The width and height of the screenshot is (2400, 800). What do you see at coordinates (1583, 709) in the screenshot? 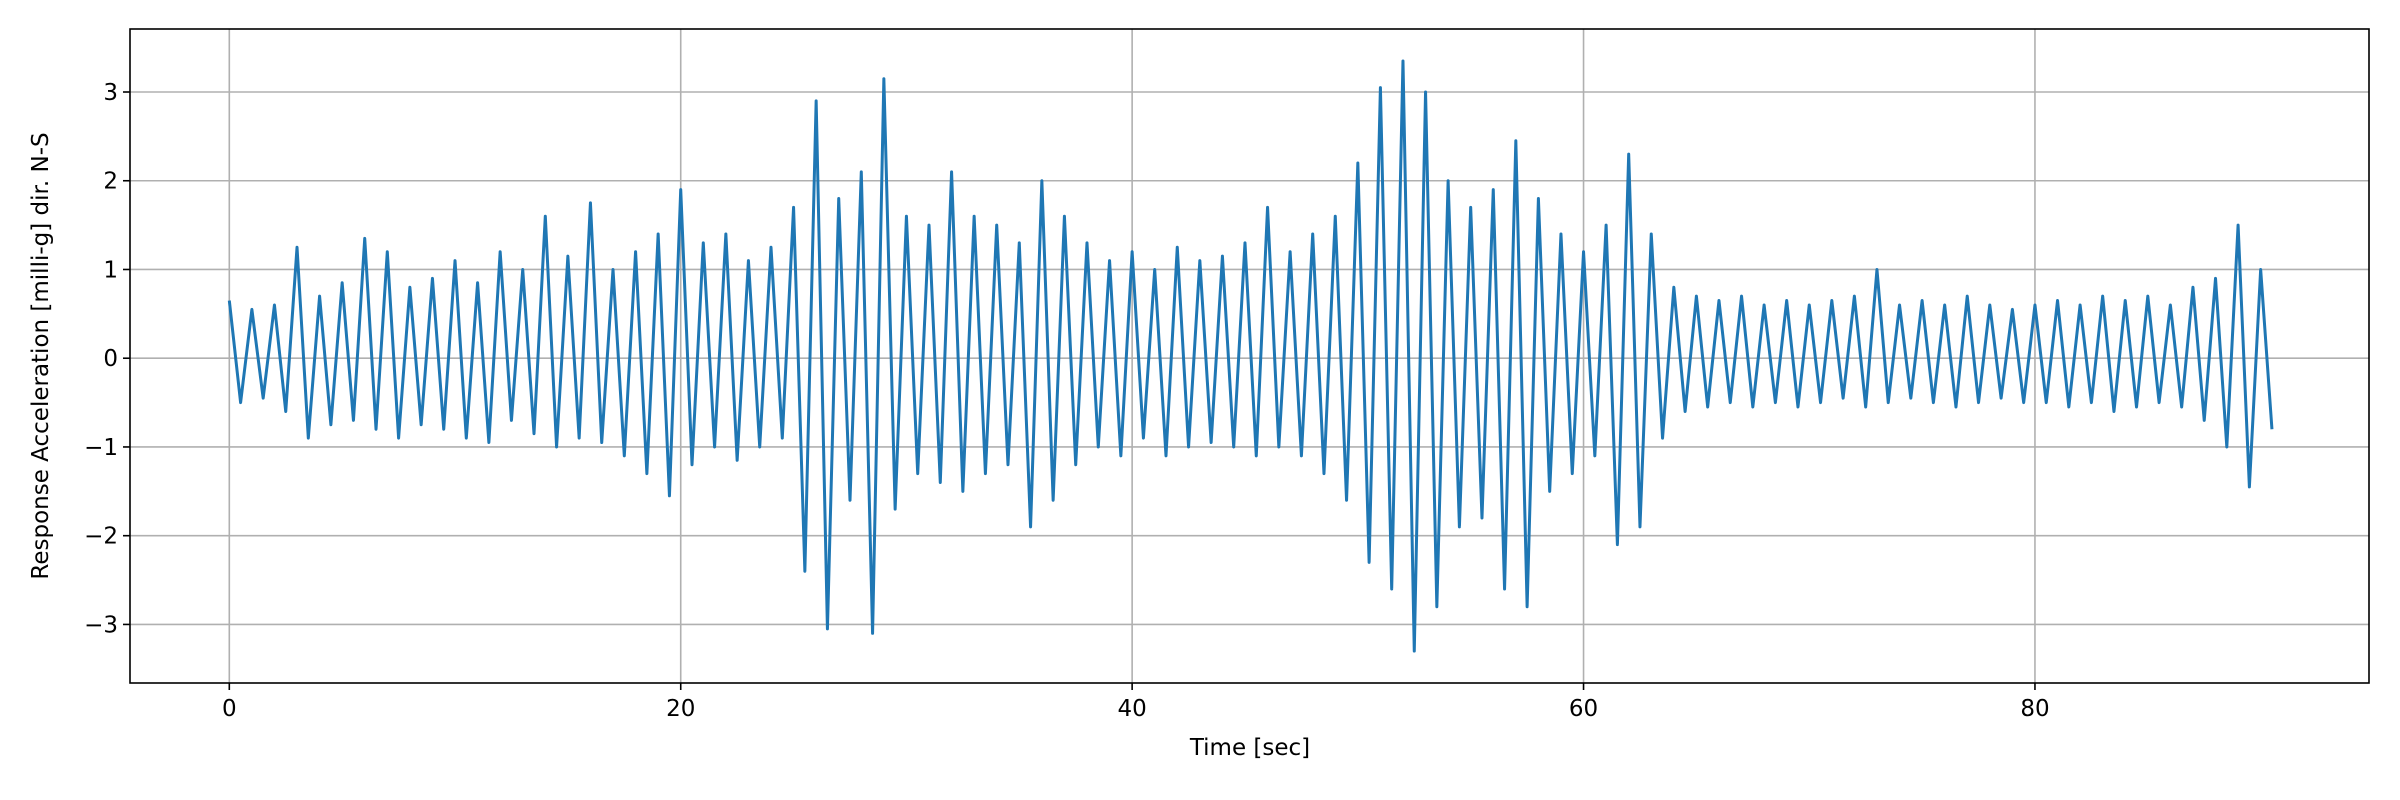
I see `x-tick-label: 60` at bounding box center [1583, 709].